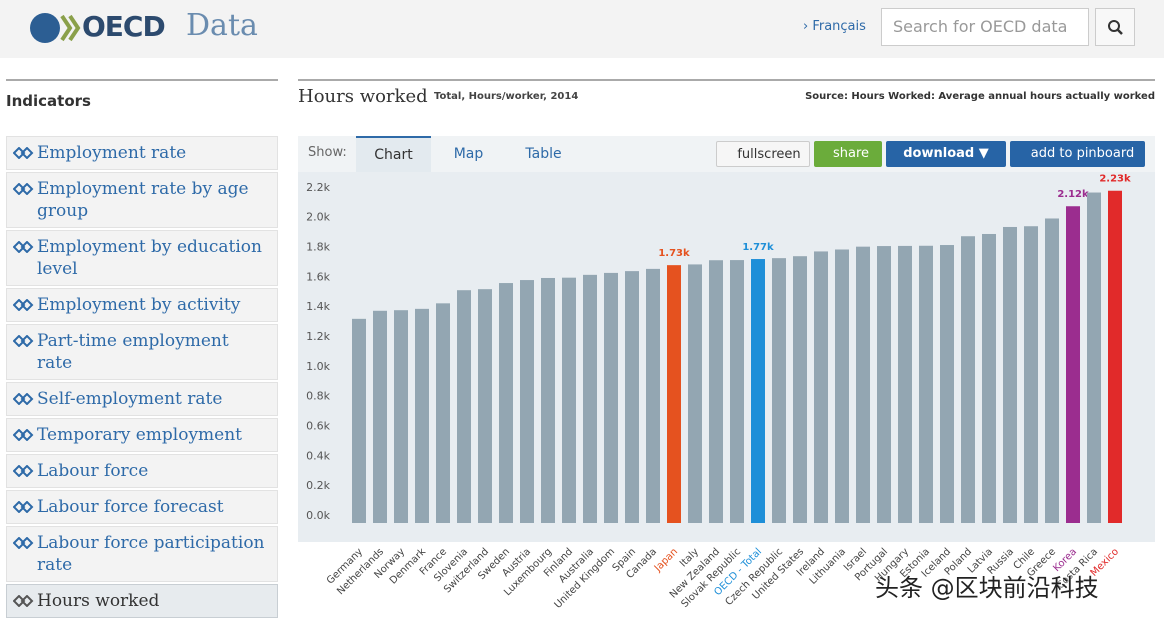 The height and width of the screenshot is (618, 1164). Describe the element at coordinates (124, 26) in the screenshot. I see `logo: OECD` at that location.